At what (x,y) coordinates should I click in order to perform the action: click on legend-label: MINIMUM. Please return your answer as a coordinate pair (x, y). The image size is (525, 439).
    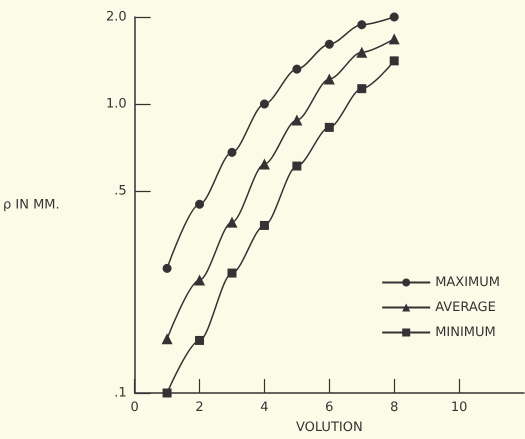
    Looking at the image, I should click on (465, 332).